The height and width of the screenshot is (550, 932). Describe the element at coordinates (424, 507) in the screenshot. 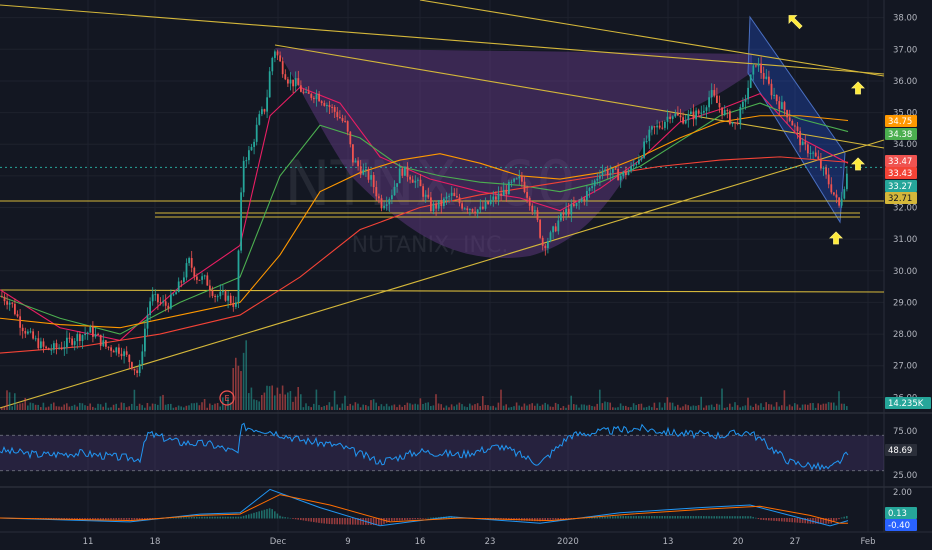

I see `macd-panel` at that location.